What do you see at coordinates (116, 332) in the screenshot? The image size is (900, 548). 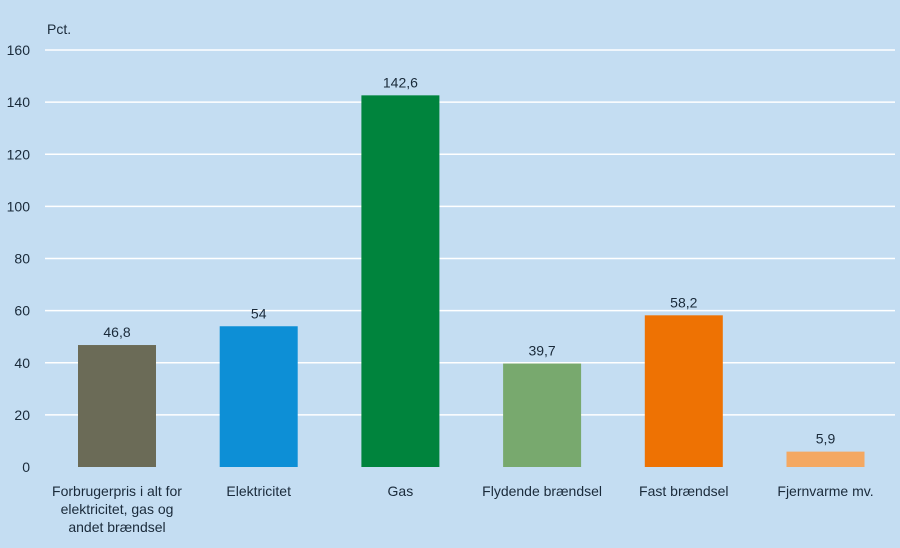 I see `bar-value-label: 46,8` at bounding box center [116, 332].